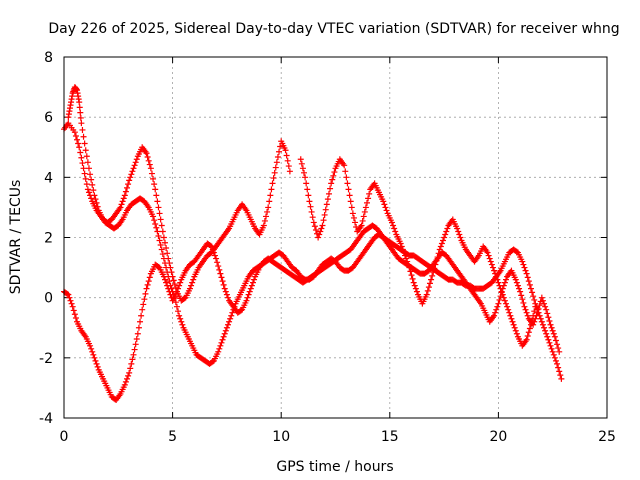 Image resolution: width=640 pixels, height=480 pixels. Describe the element at coordinates (172, 437) in the screenshot. I see `x-tick-label: 5` at that location.